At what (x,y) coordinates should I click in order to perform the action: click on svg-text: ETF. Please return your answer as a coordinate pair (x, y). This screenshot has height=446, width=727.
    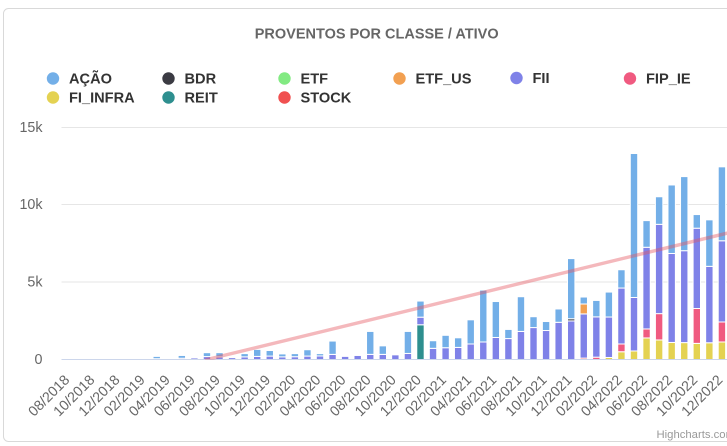
    Looking at the image, I should click on (315, 80).